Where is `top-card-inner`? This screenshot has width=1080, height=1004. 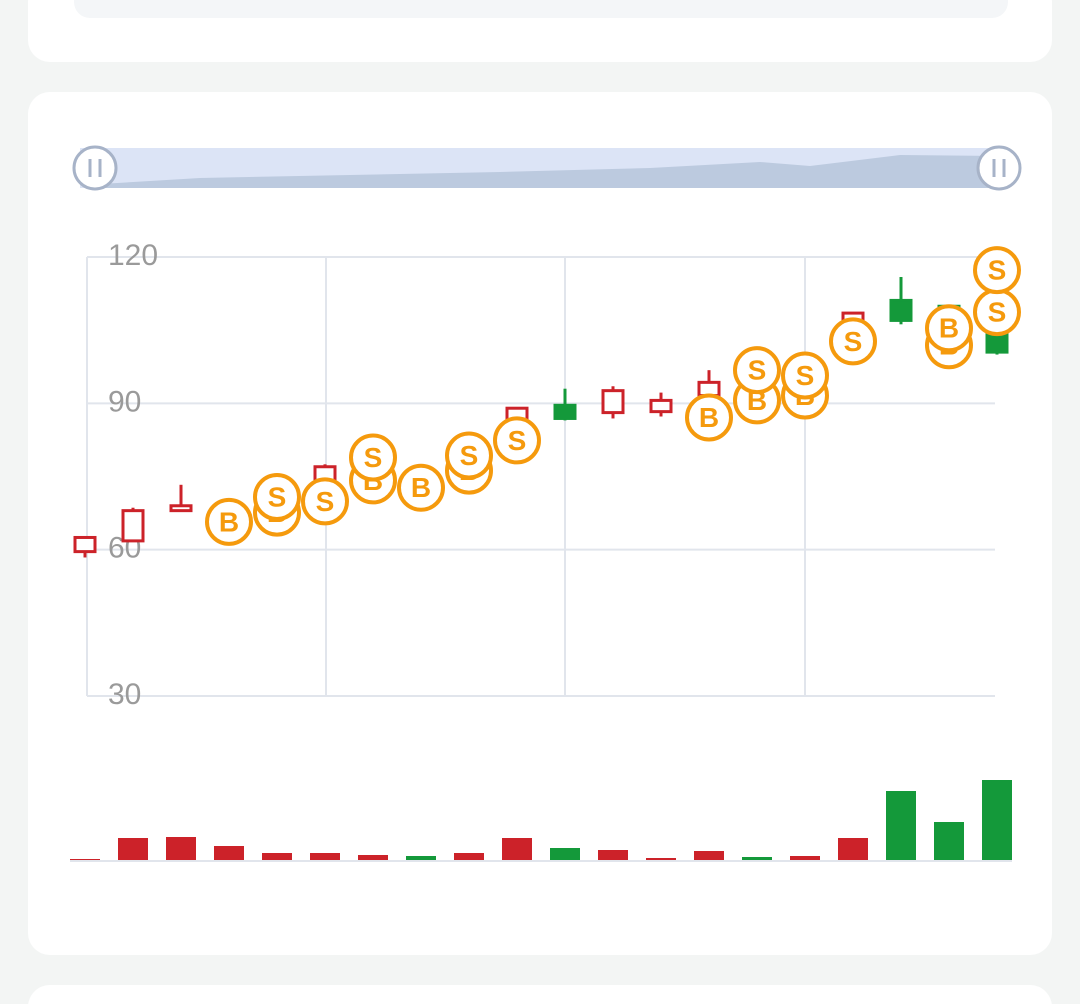
top-card-inner is located at coordinates (541, 9).